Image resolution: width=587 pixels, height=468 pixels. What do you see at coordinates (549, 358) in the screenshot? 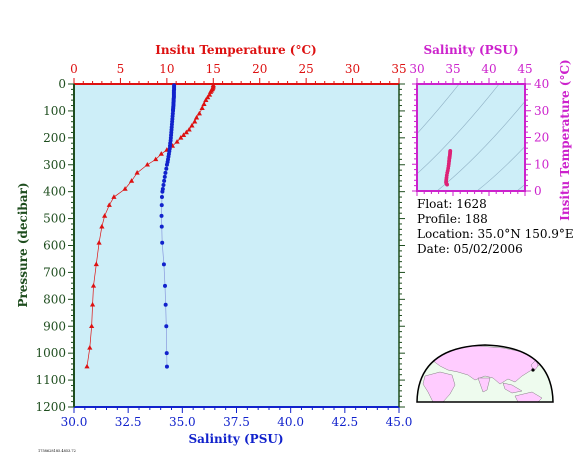
I see `land-alaska` at bounding box center [549, 358].